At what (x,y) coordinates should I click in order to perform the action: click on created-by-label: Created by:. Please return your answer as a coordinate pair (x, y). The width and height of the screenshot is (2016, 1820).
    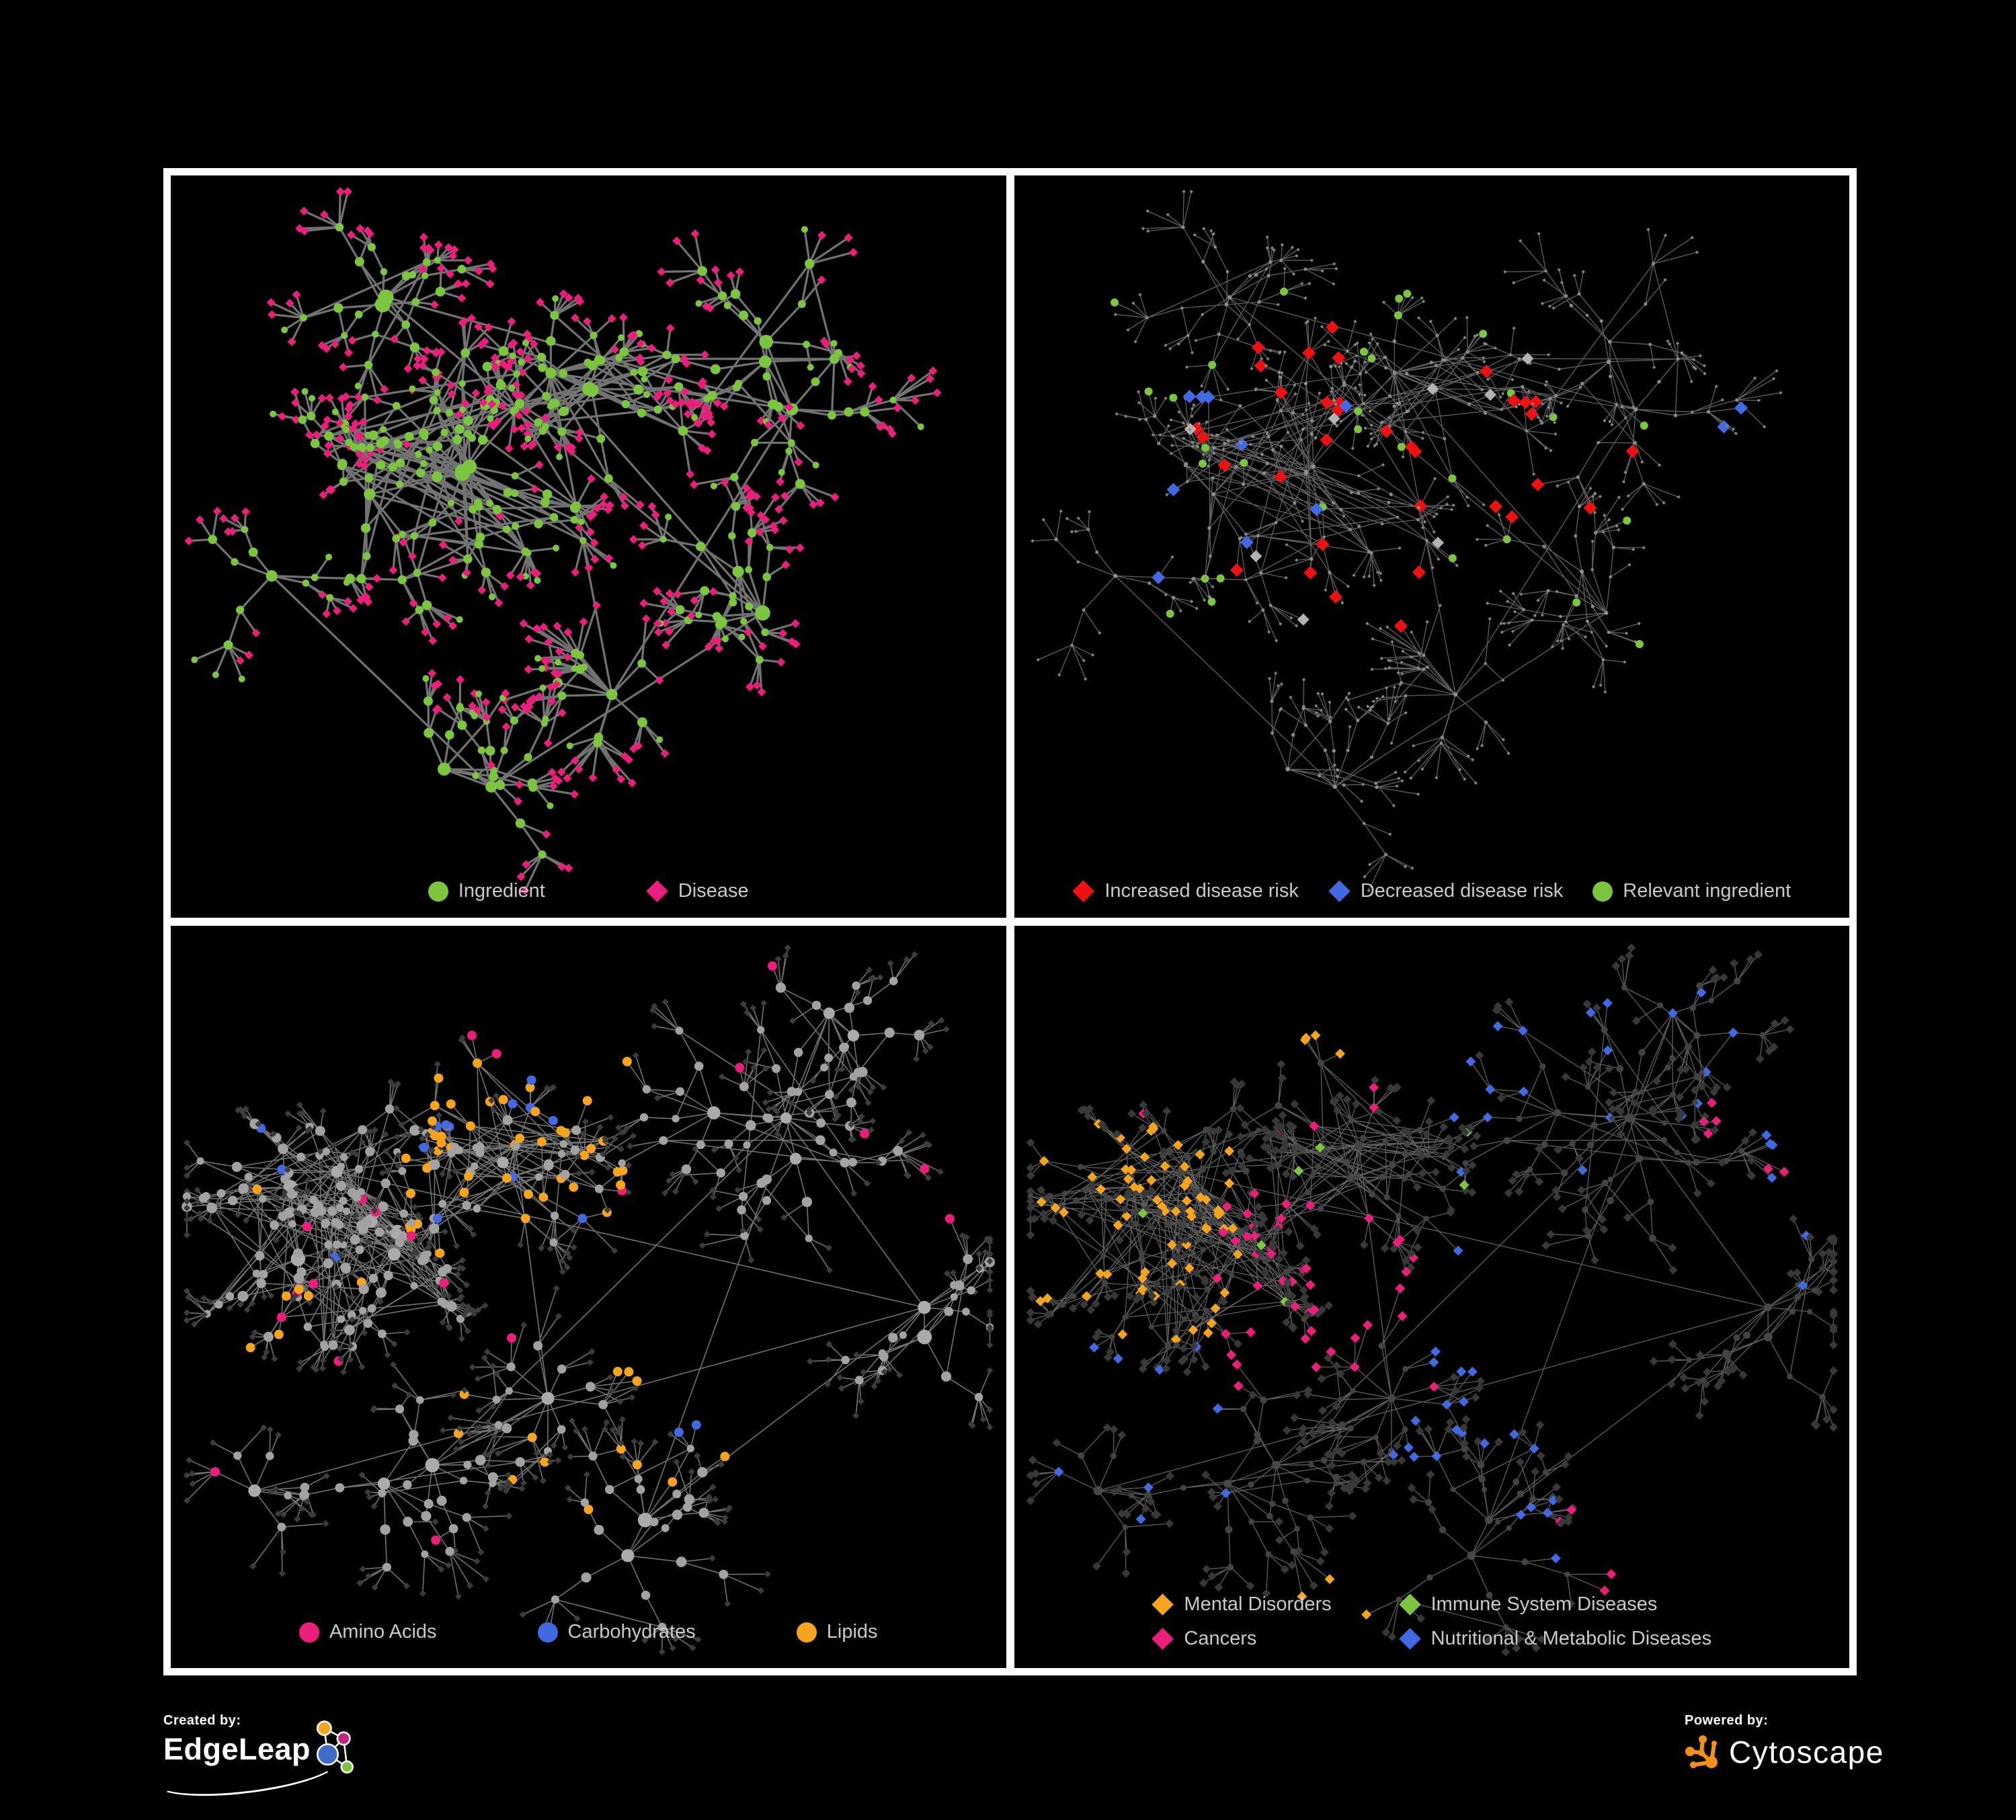
    Looking at the image, I should click on (202, 1720).